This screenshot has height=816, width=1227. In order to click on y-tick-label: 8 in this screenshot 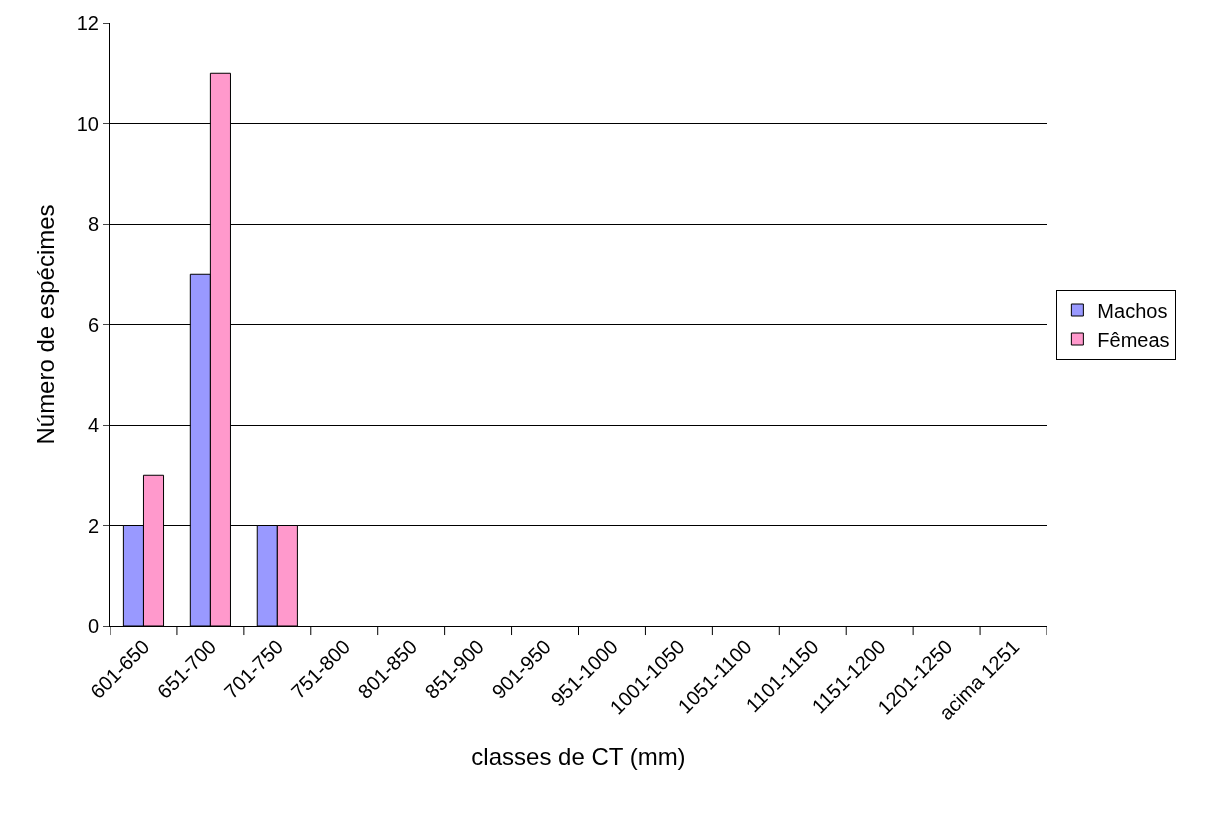, I will do `click(93, 224)`.